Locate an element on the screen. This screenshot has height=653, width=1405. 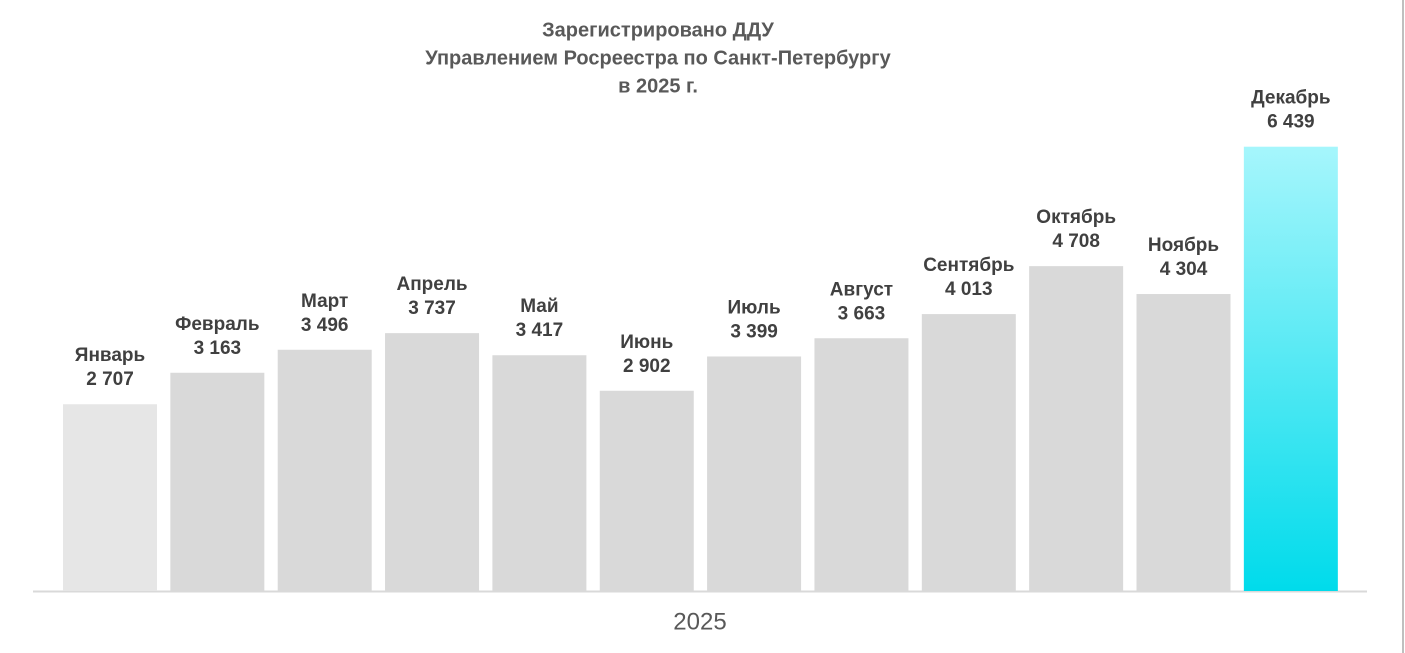
value-label: 3 399 is located at coordinates (754, 331).